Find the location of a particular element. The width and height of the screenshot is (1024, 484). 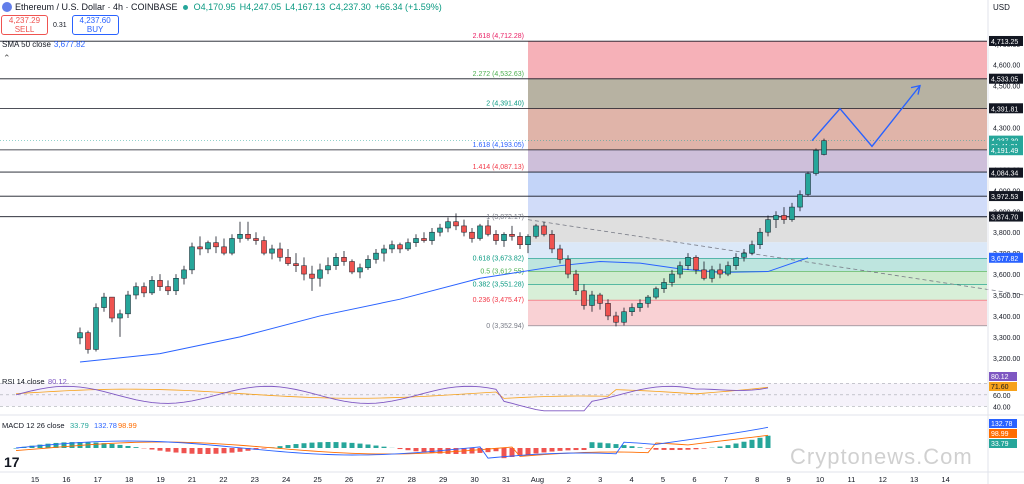

symbol-title: Ethereum / U.S. Dollar · 4h · COINBASE is located at coordinates (96, 7).